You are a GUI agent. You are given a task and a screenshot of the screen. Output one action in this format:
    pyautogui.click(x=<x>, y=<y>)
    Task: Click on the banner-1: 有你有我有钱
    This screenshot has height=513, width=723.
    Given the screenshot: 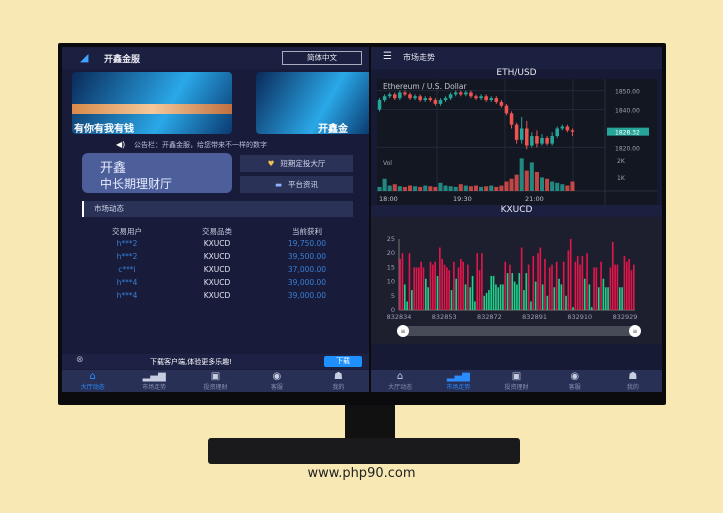 What is the action you would take?
    pyautogui.click(x=152, y=103)
    